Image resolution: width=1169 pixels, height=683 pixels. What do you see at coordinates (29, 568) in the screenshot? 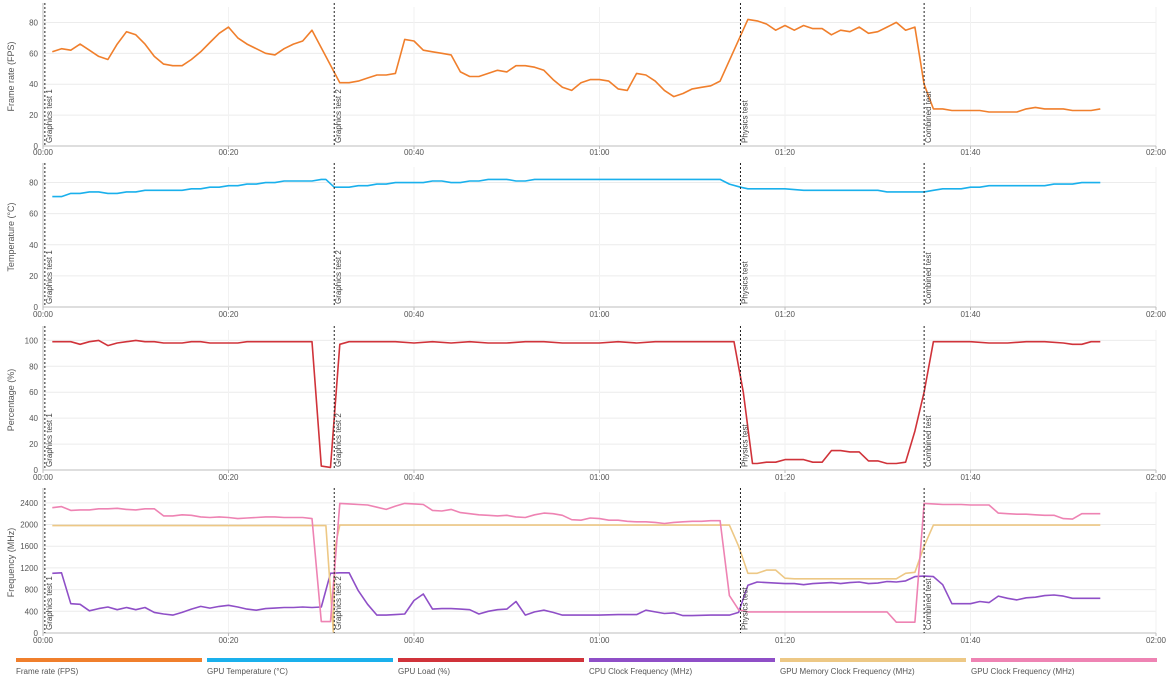
I see `y-tick-label: 1200` at bounding box center [29, 568].